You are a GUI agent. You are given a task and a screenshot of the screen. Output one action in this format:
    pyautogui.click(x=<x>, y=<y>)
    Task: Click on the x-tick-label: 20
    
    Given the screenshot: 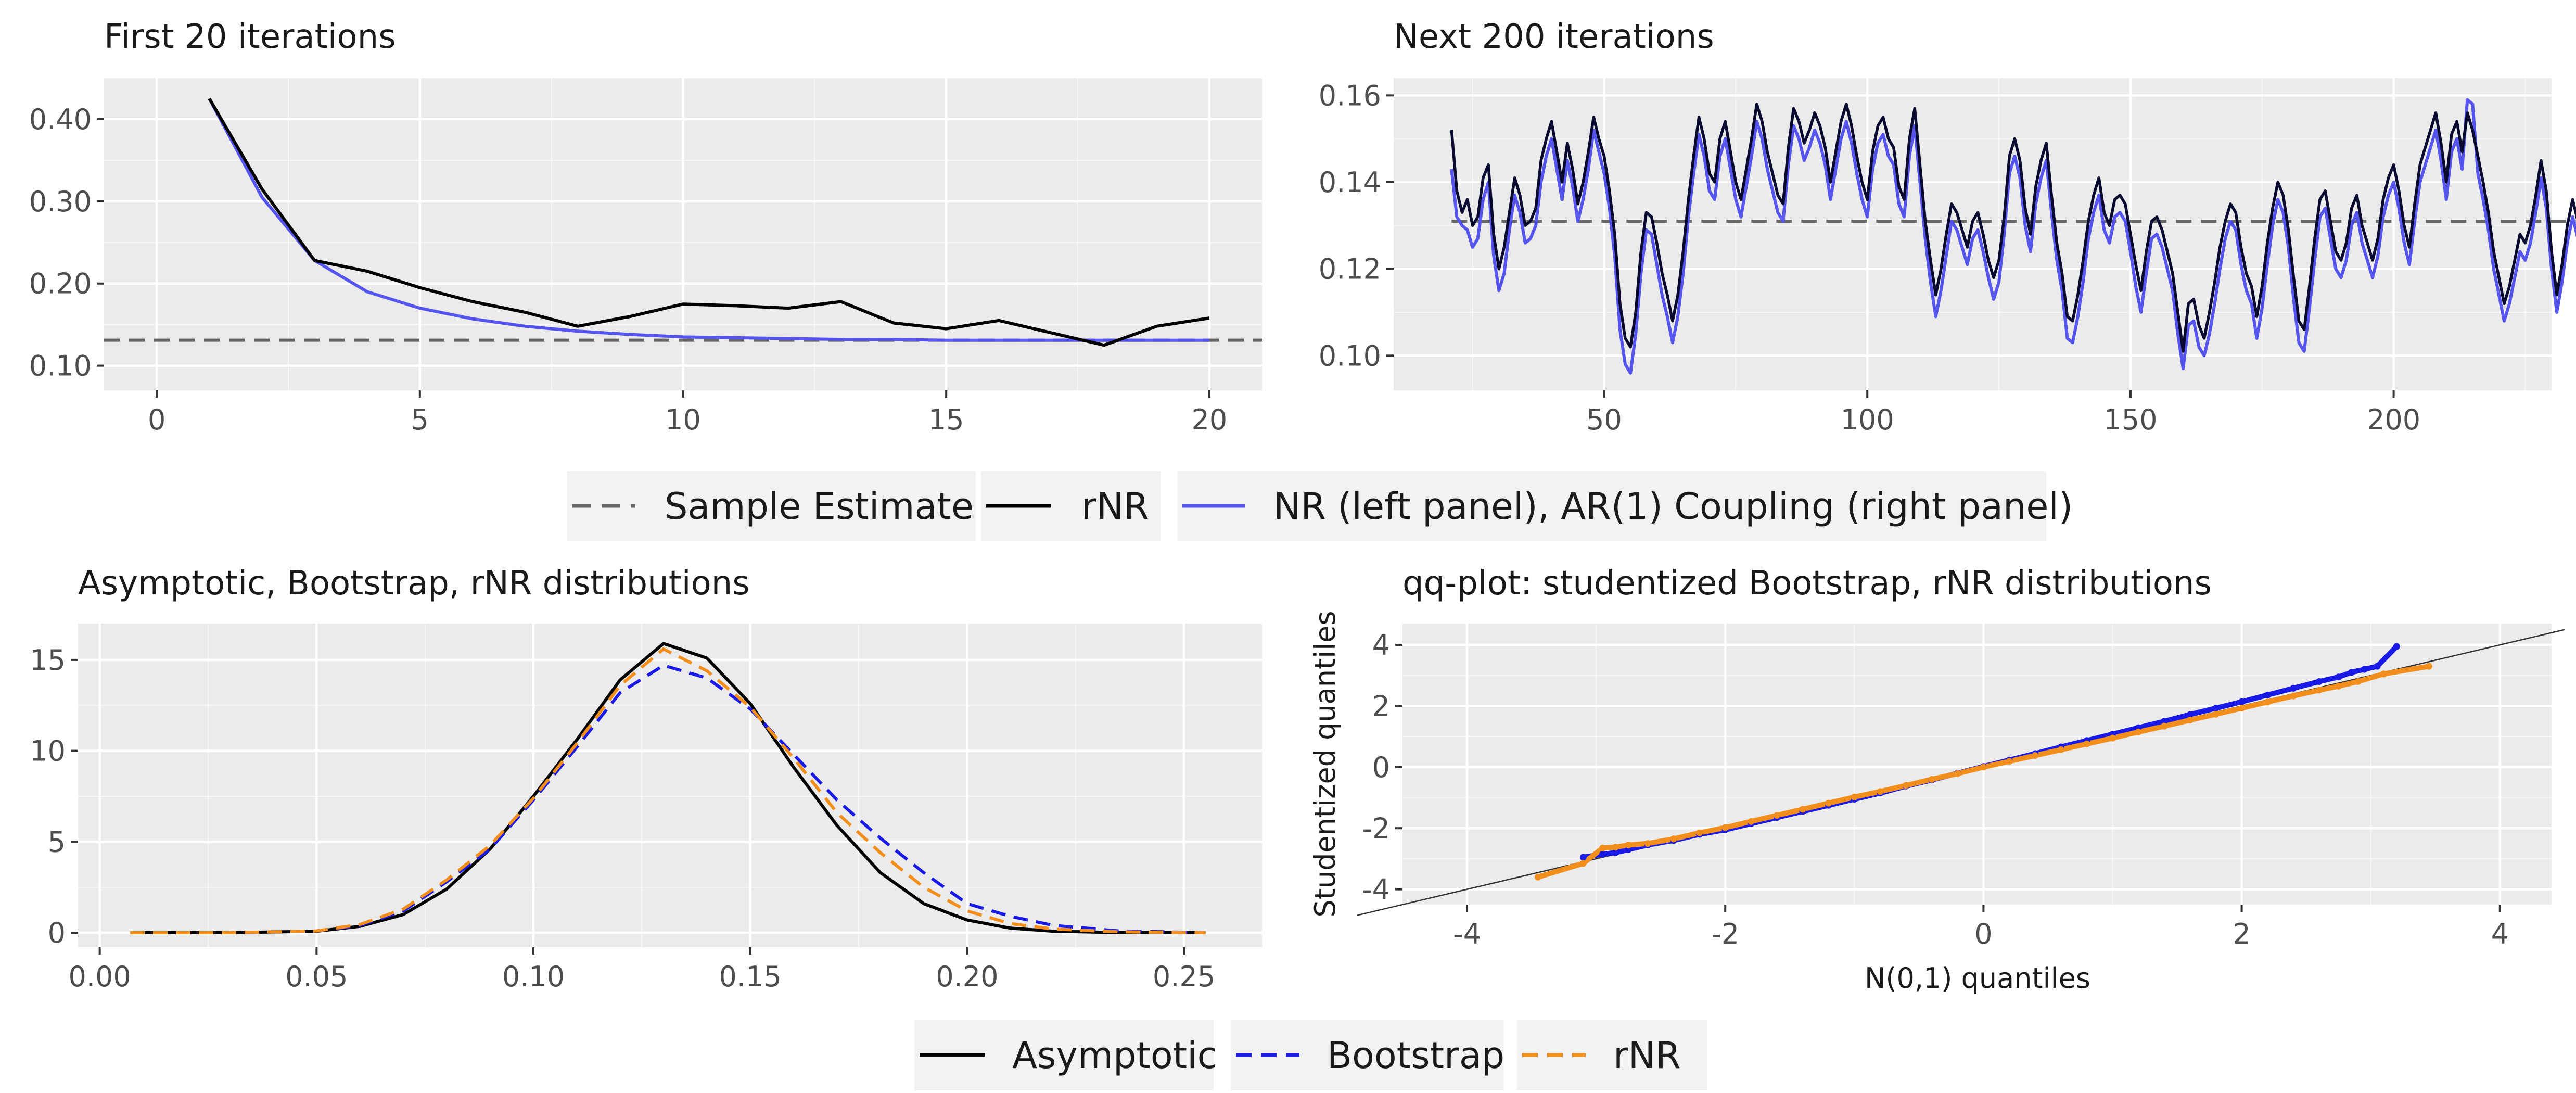 What is the action you would take?
    pyautogui.click(x=1210, y=419)
    